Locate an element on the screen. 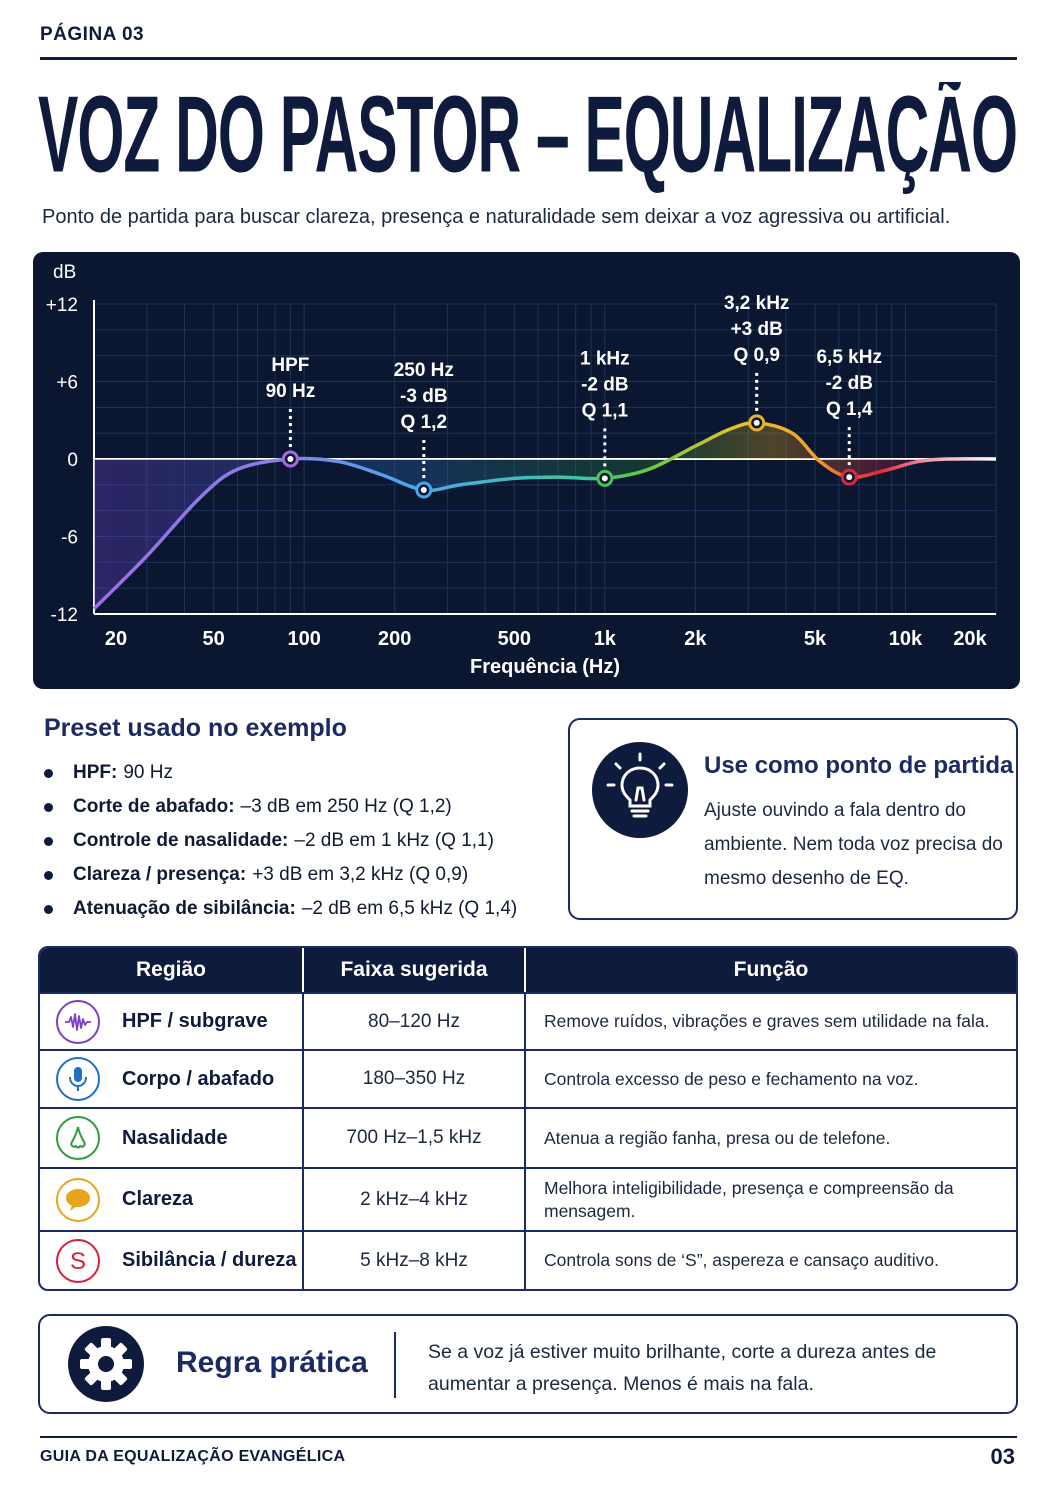 The width and height of the screenshot is (1055, 1491). x-tick-label: 200 is located at coordinates (394, 639).